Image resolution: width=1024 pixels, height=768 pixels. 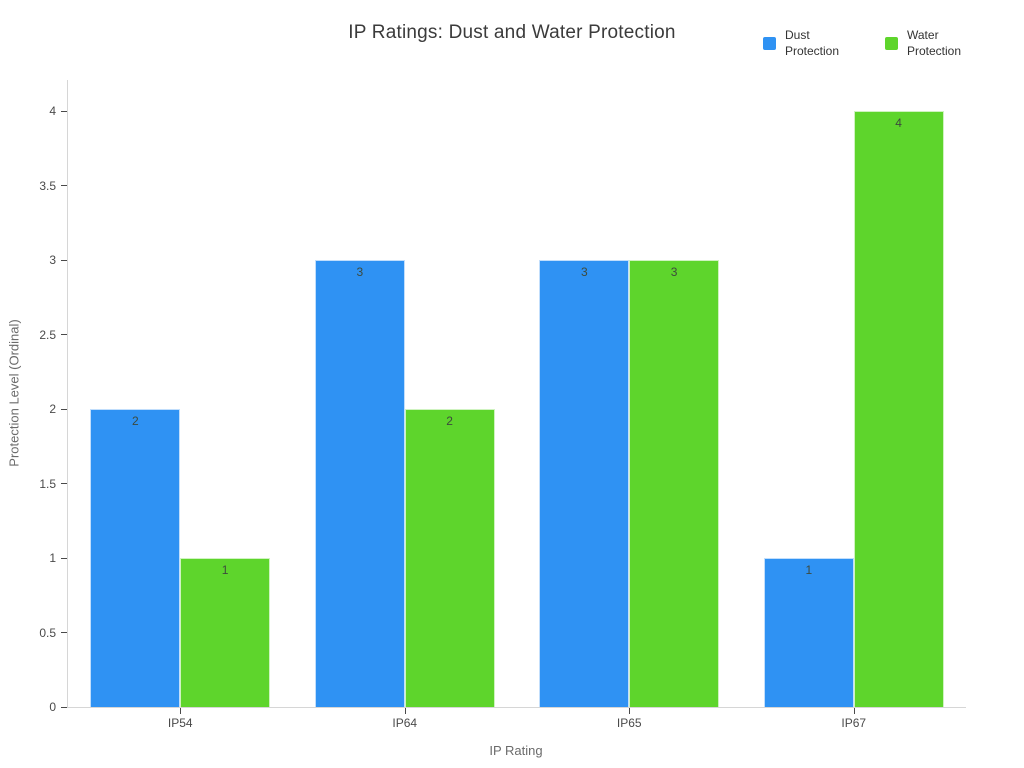 What do you see at coordinates (52, 409) in the screenshot?
I see `y-tick-label: 2` at bounding box center [52, 409].